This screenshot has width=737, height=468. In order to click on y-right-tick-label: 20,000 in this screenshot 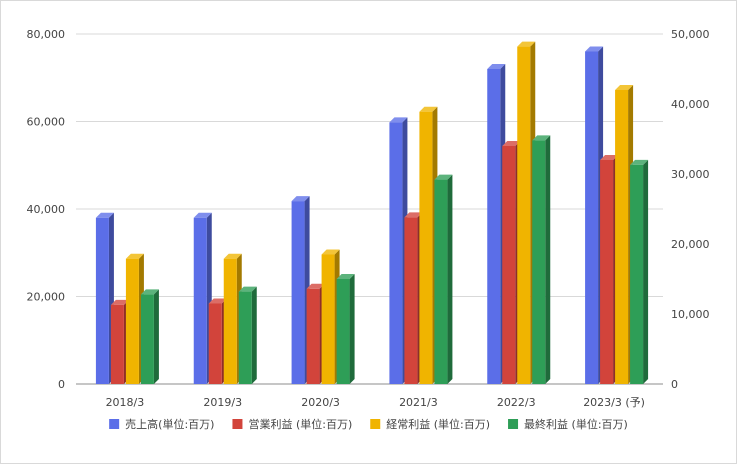, I will do `click(690, 244)`.